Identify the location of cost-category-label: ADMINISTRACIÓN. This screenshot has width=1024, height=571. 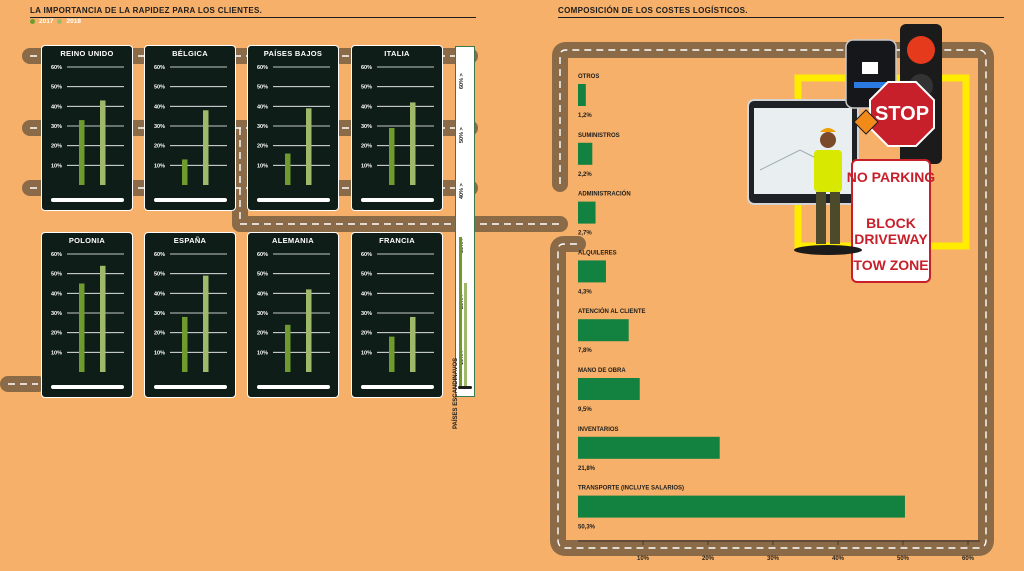
(604, 194).